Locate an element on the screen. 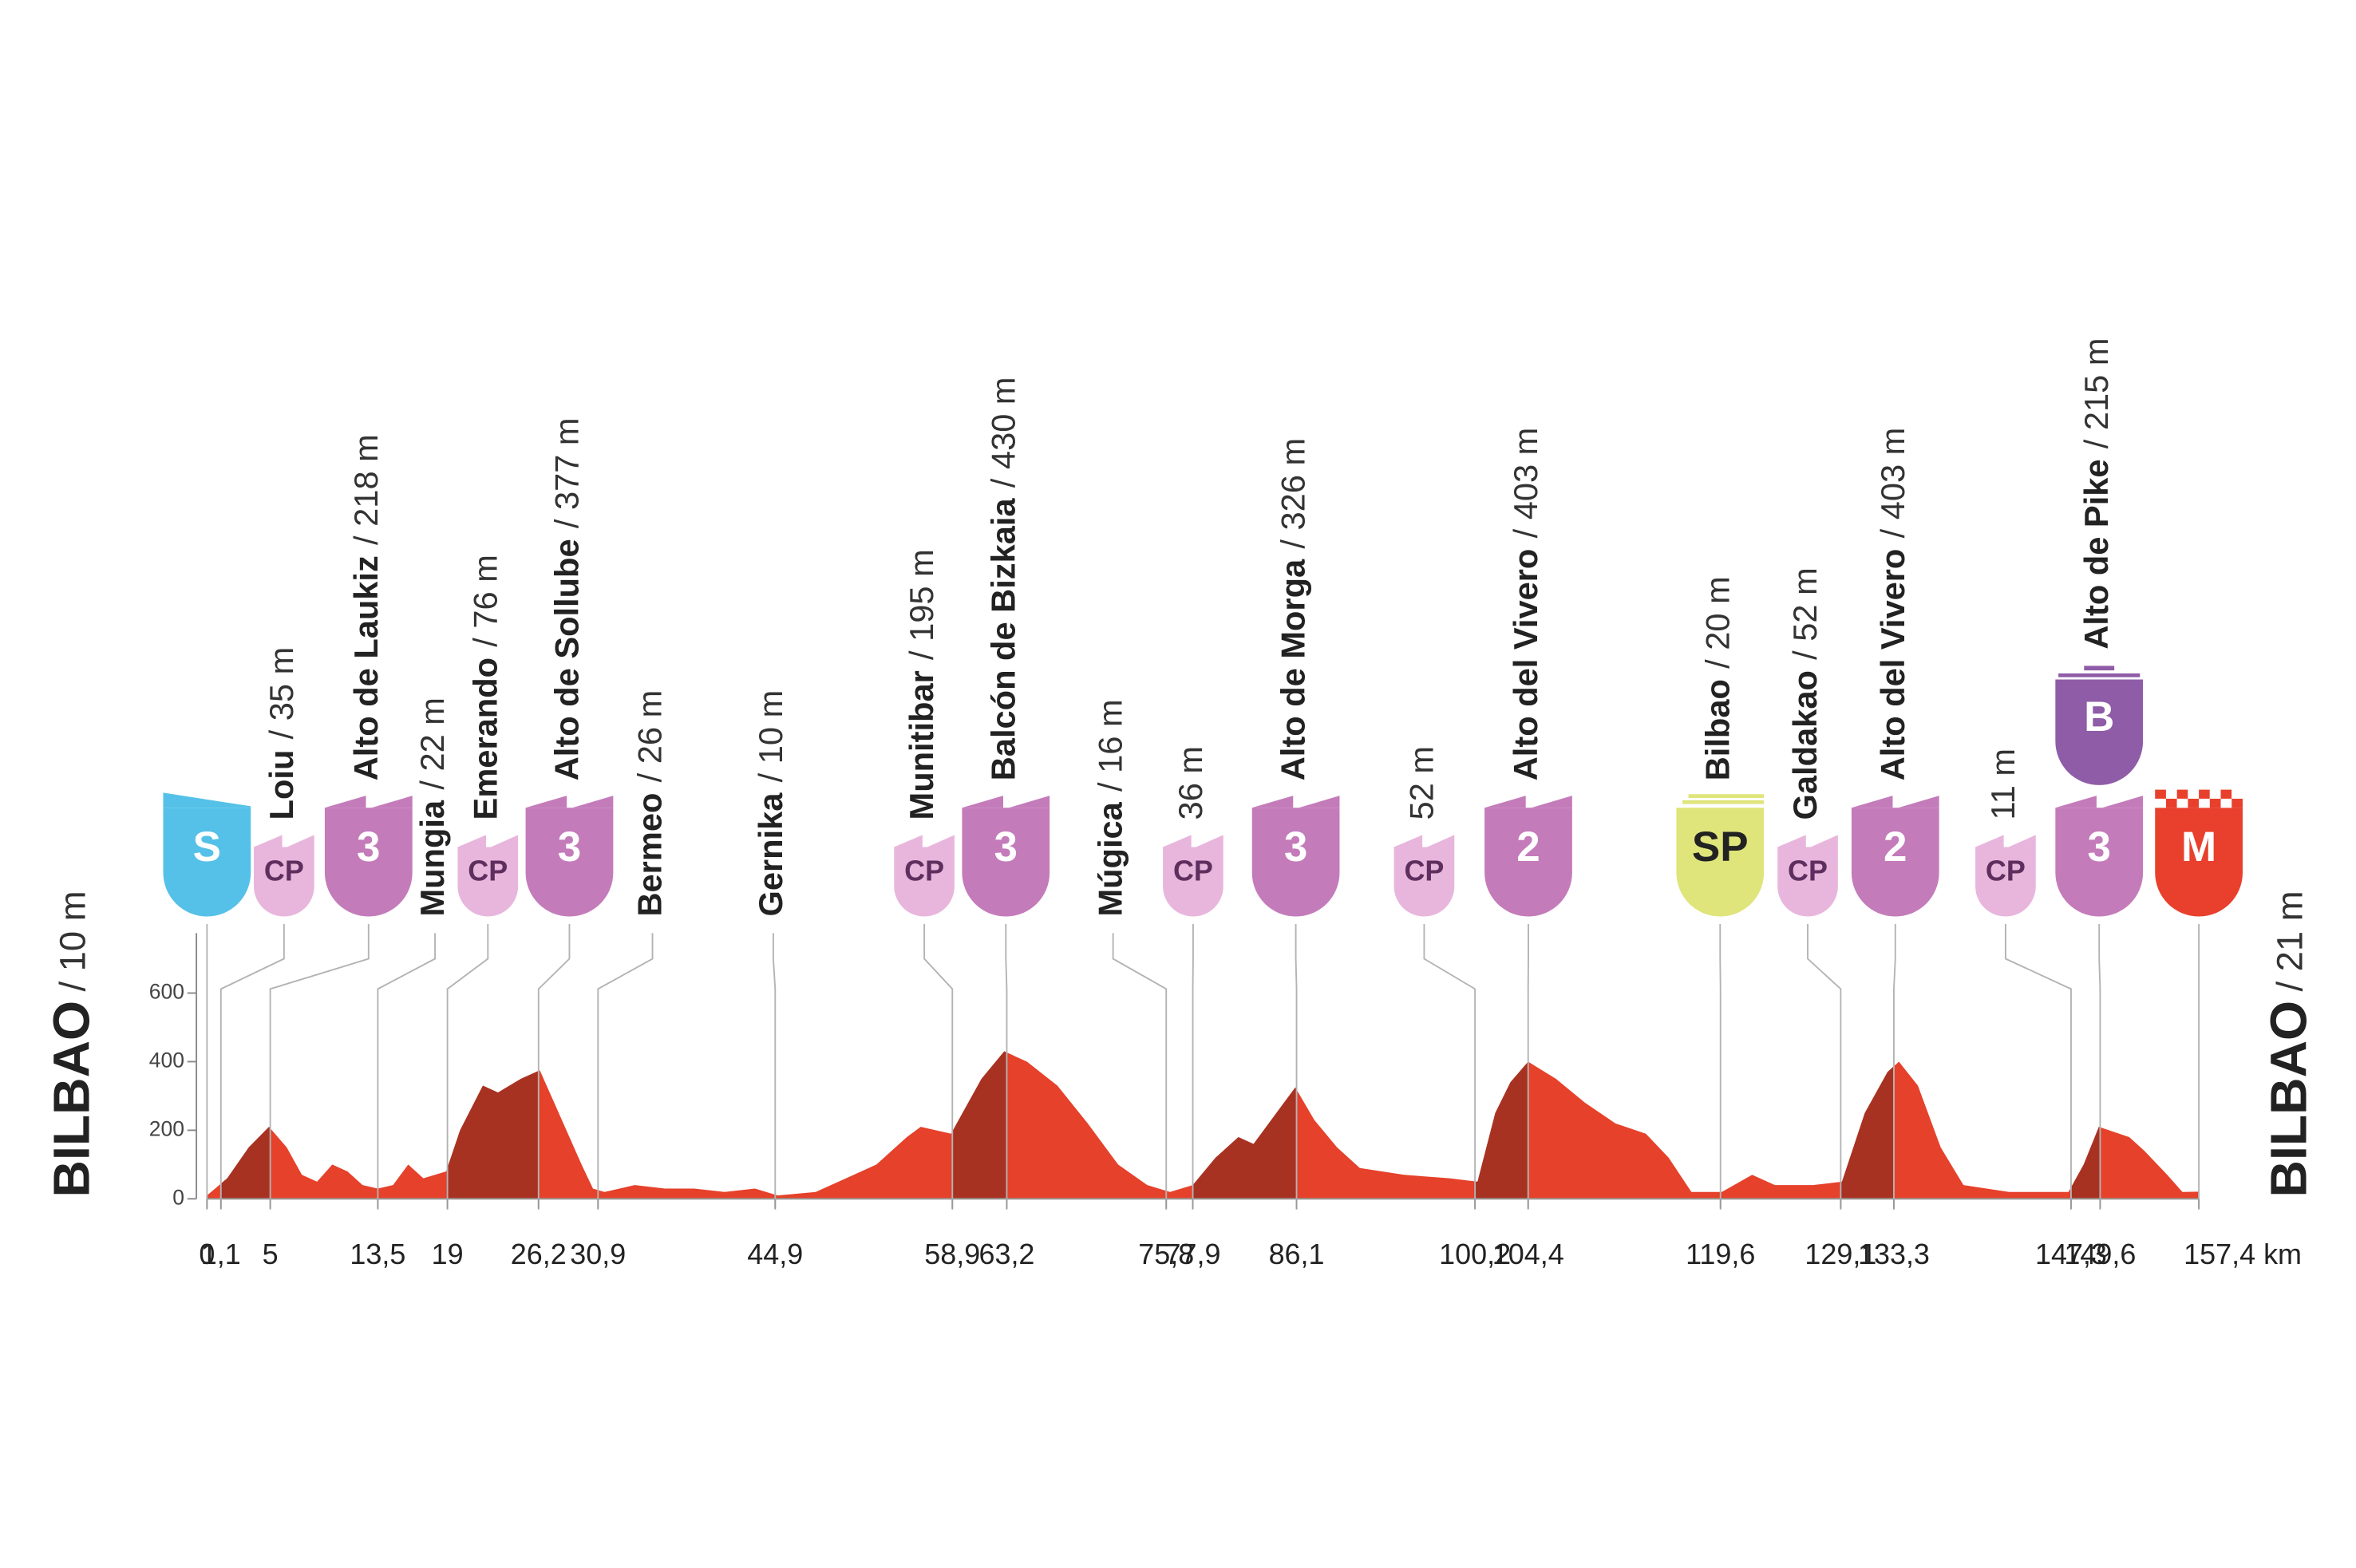 Image resolution: width=2356 pixels, height=1568 pixels. x-tick-label: 157,4 km is located at coordinates (2243, 1254).